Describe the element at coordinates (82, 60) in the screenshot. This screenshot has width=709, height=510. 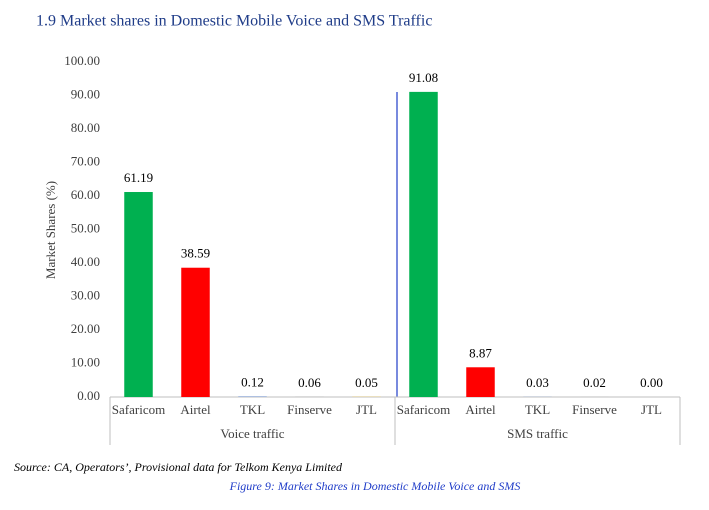
I see `y-tick-label: 100.00` at that location.